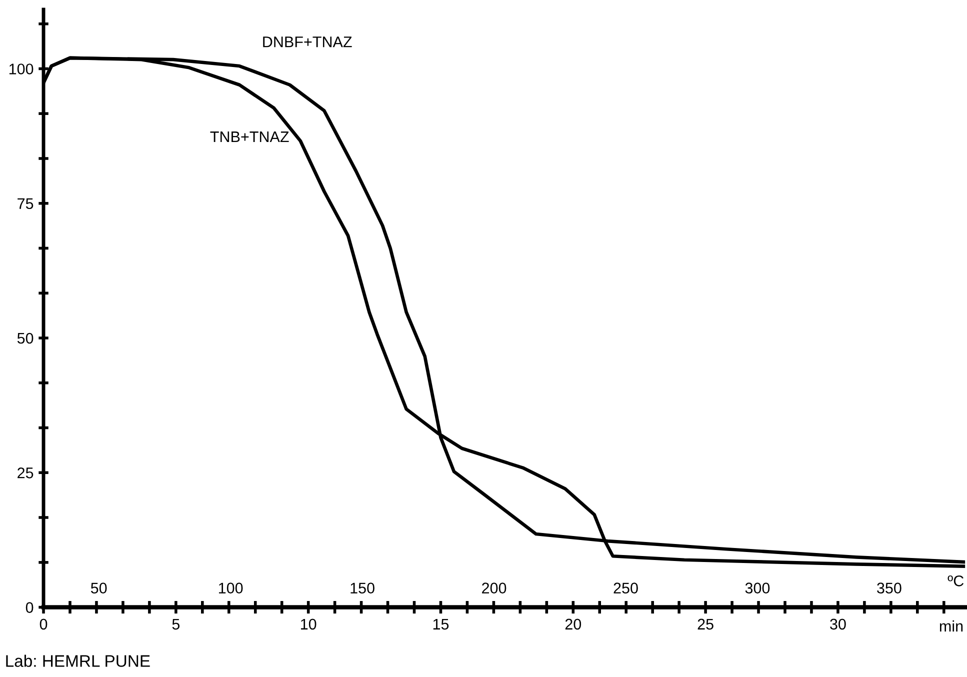 The height and width of the screenshot is (677, 967). I want to click on x-tick-label: 0, so click(44, 624).